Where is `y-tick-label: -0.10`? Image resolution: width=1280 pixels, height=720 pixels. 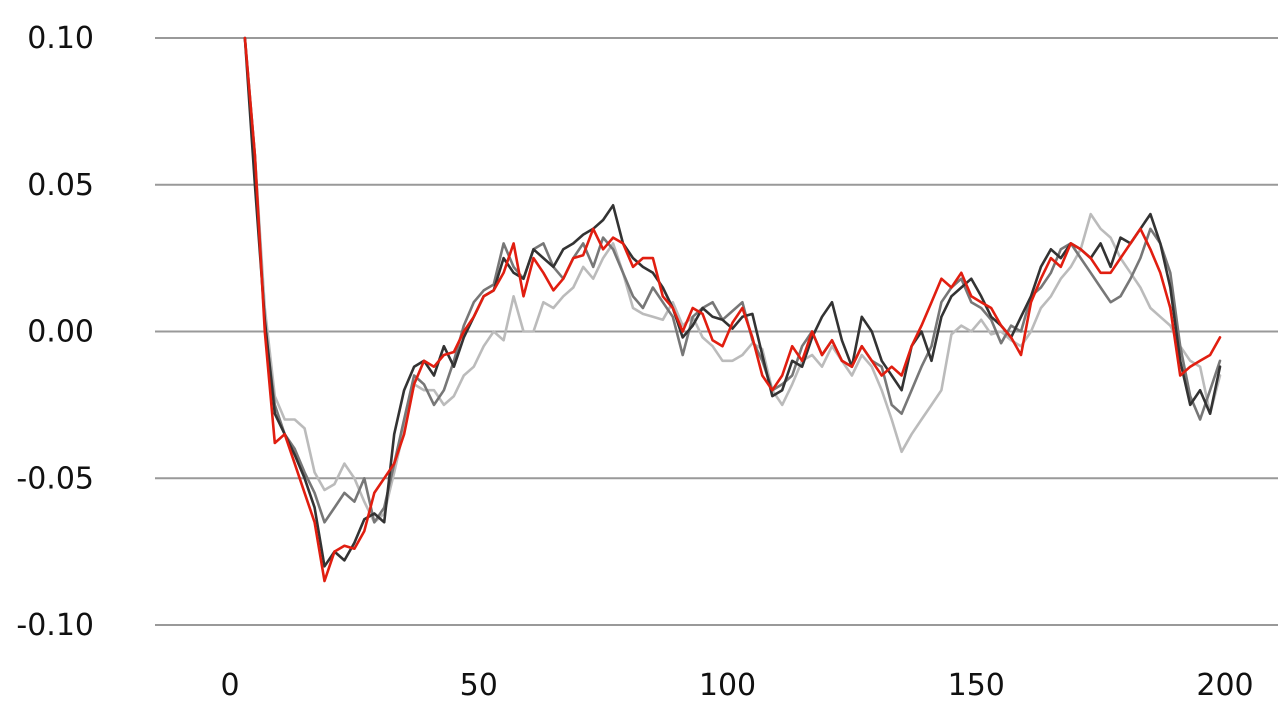
y-tick-label: -0.10 is located at coordinates (55, 625).